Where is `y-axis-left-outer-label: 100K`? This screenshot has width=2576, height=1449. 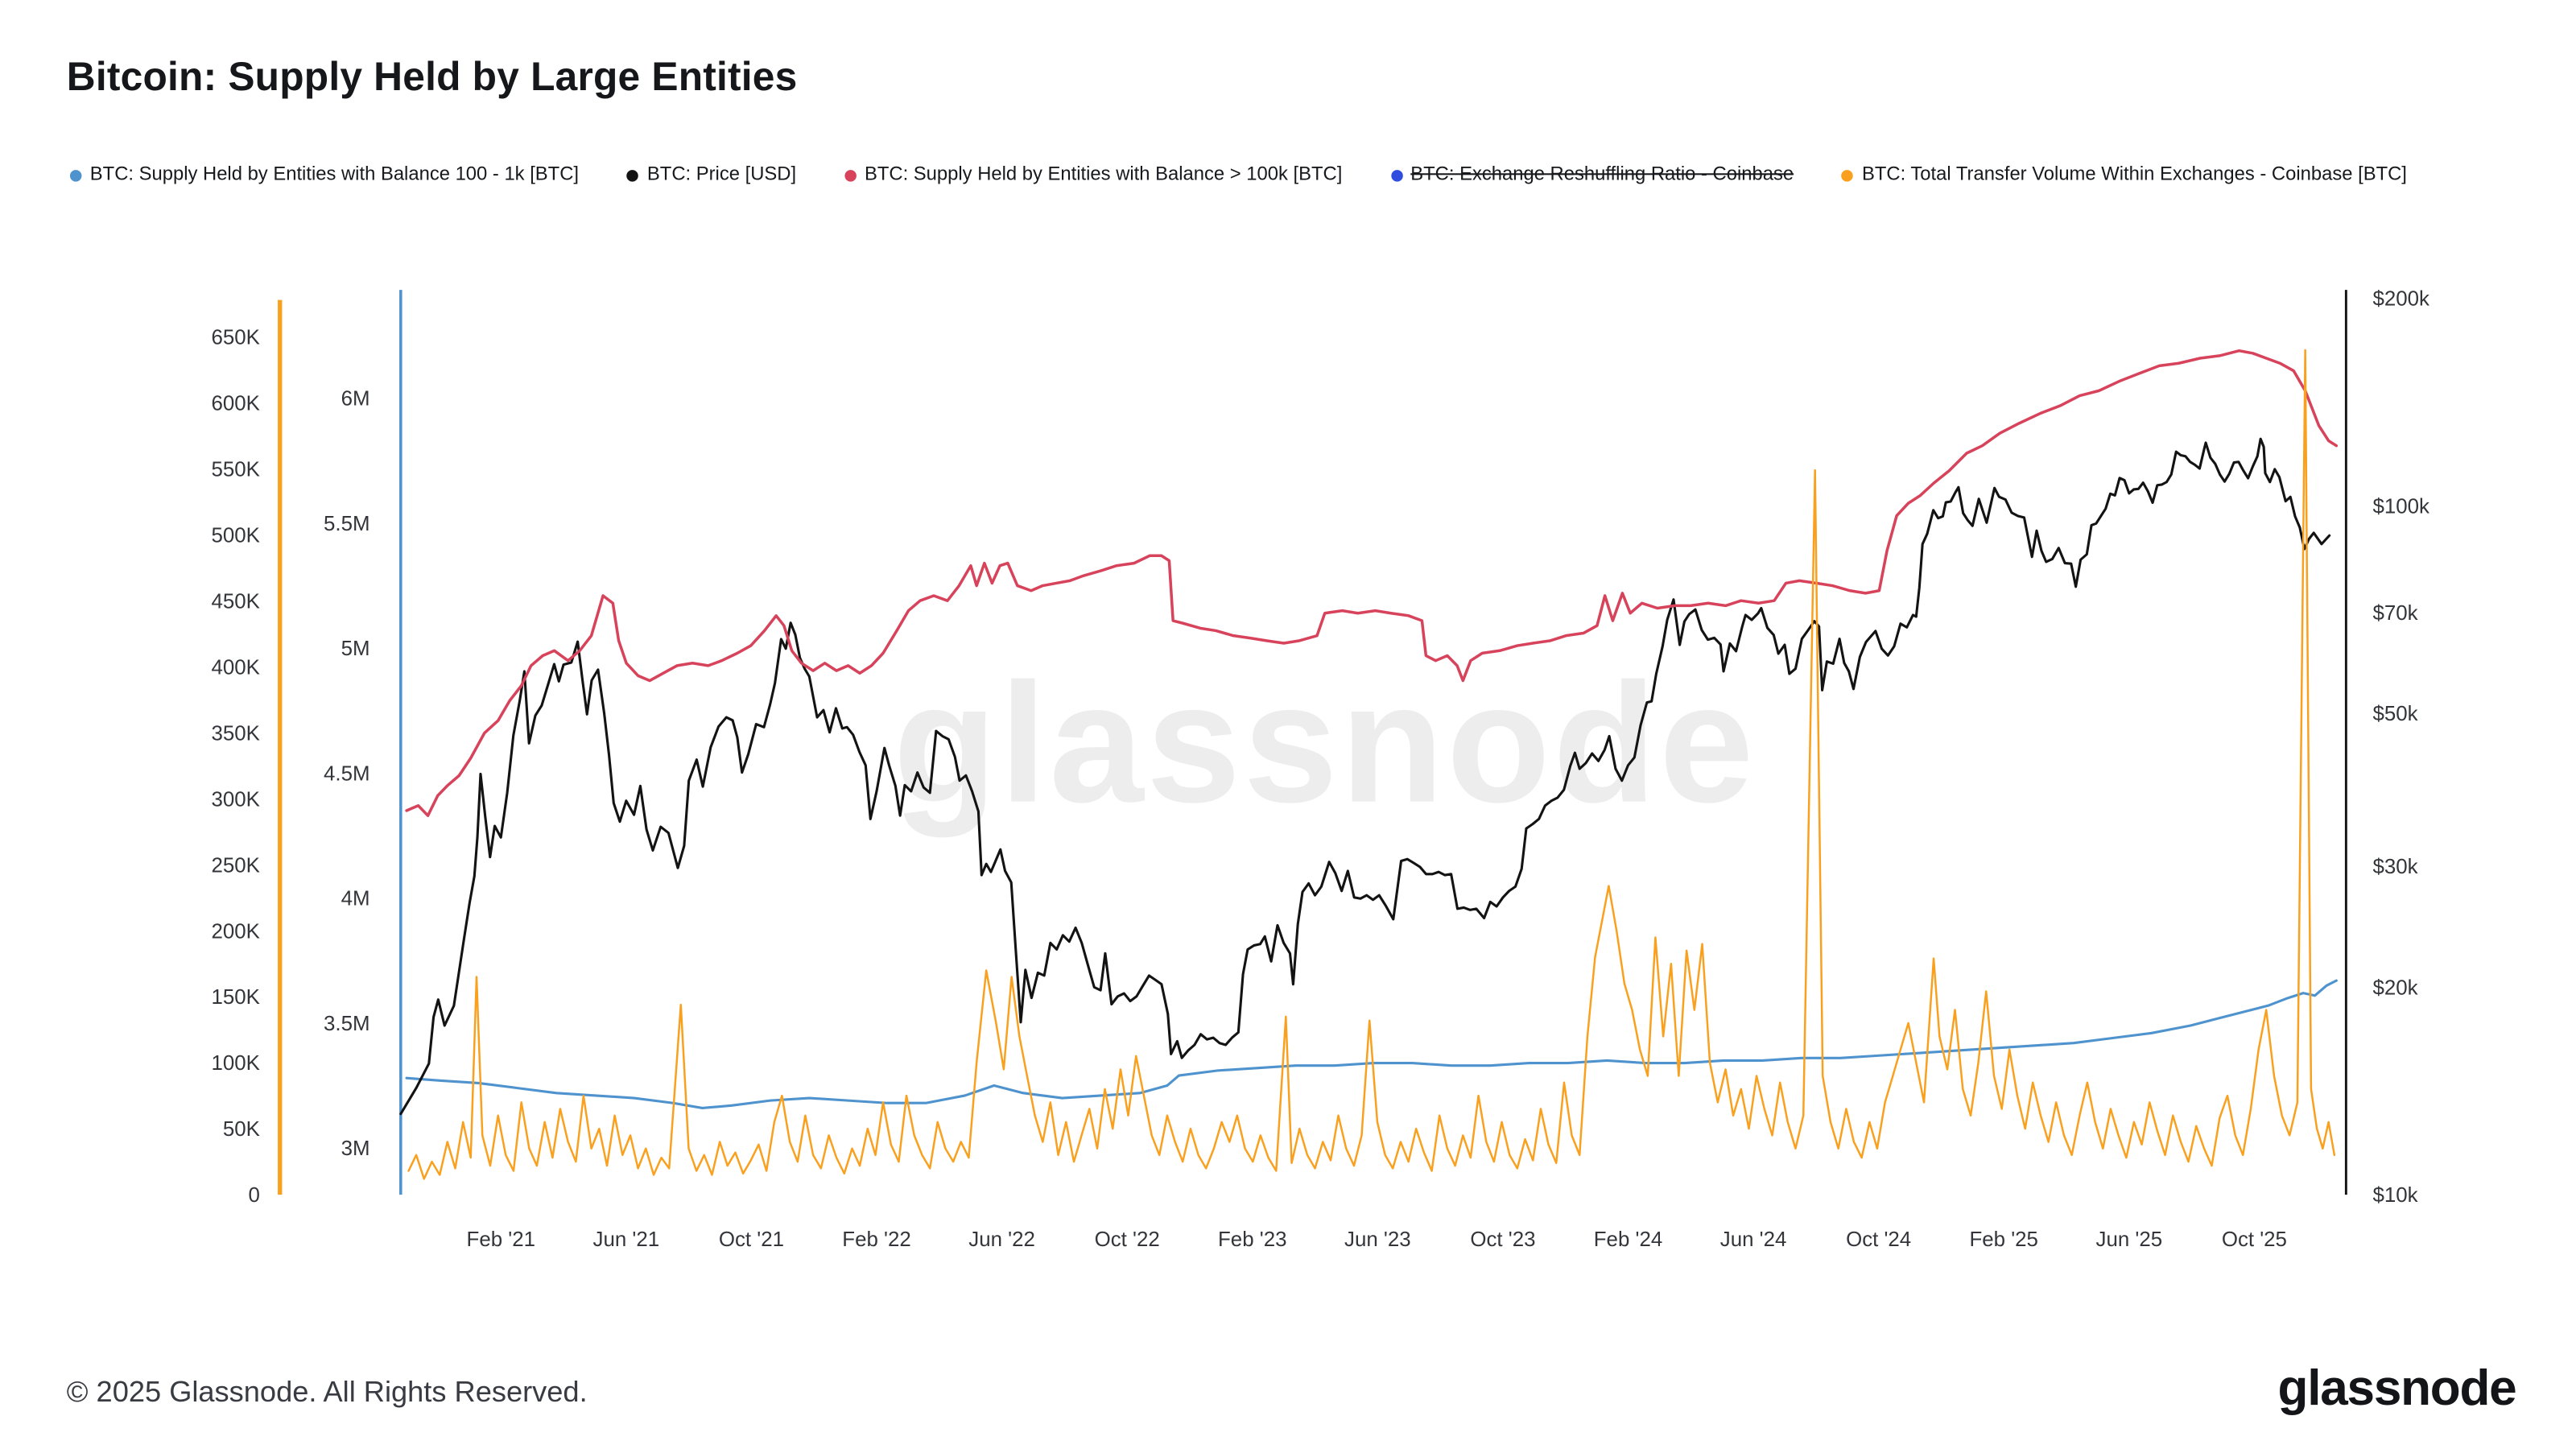 y-axis-left-outer-label: 100K is located at coordinates (236, 1063).